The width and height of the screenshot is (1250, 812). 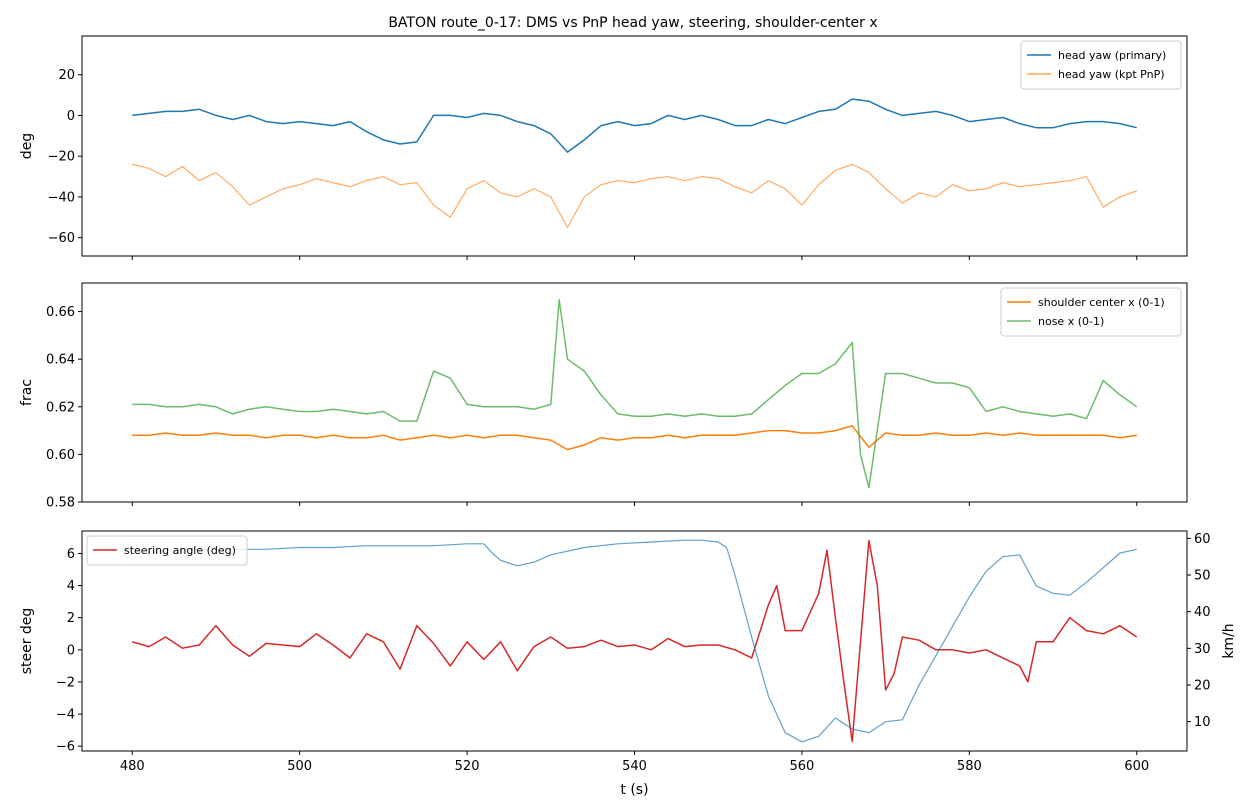 What do you see at coordinates (65, 747) in the screenshot?
I see `y-tick-label: −6` at bounding box center [65, 747].